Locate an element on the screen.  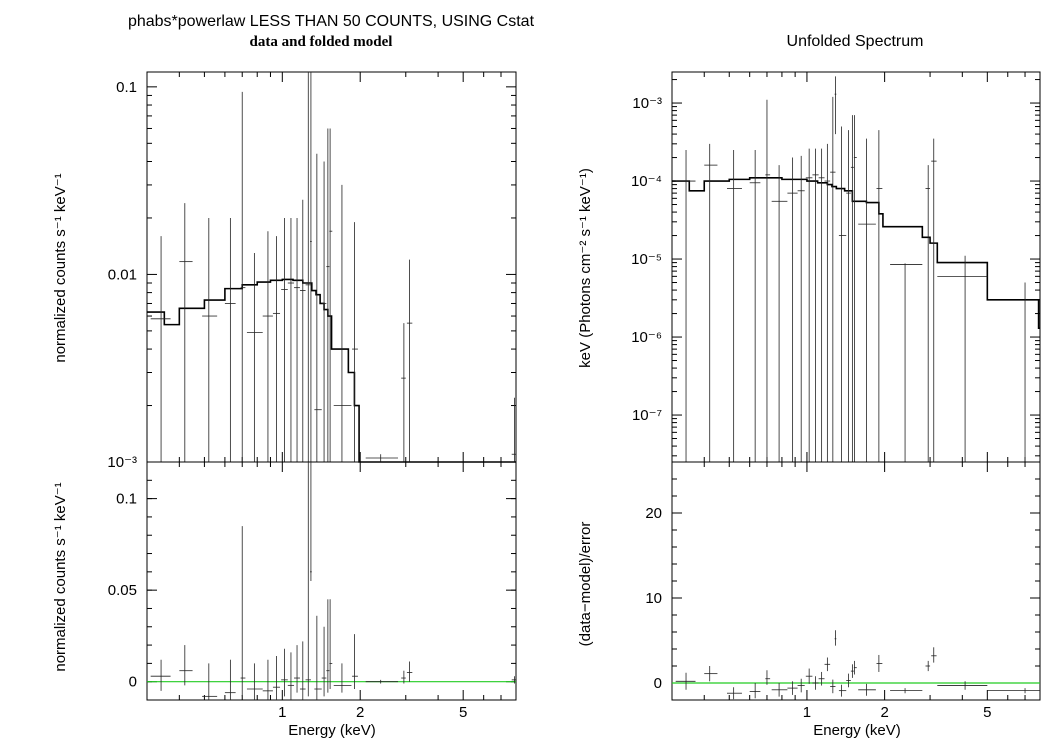
y-tick-label: 10⁻⁶ is located at coordinates (646, 337).